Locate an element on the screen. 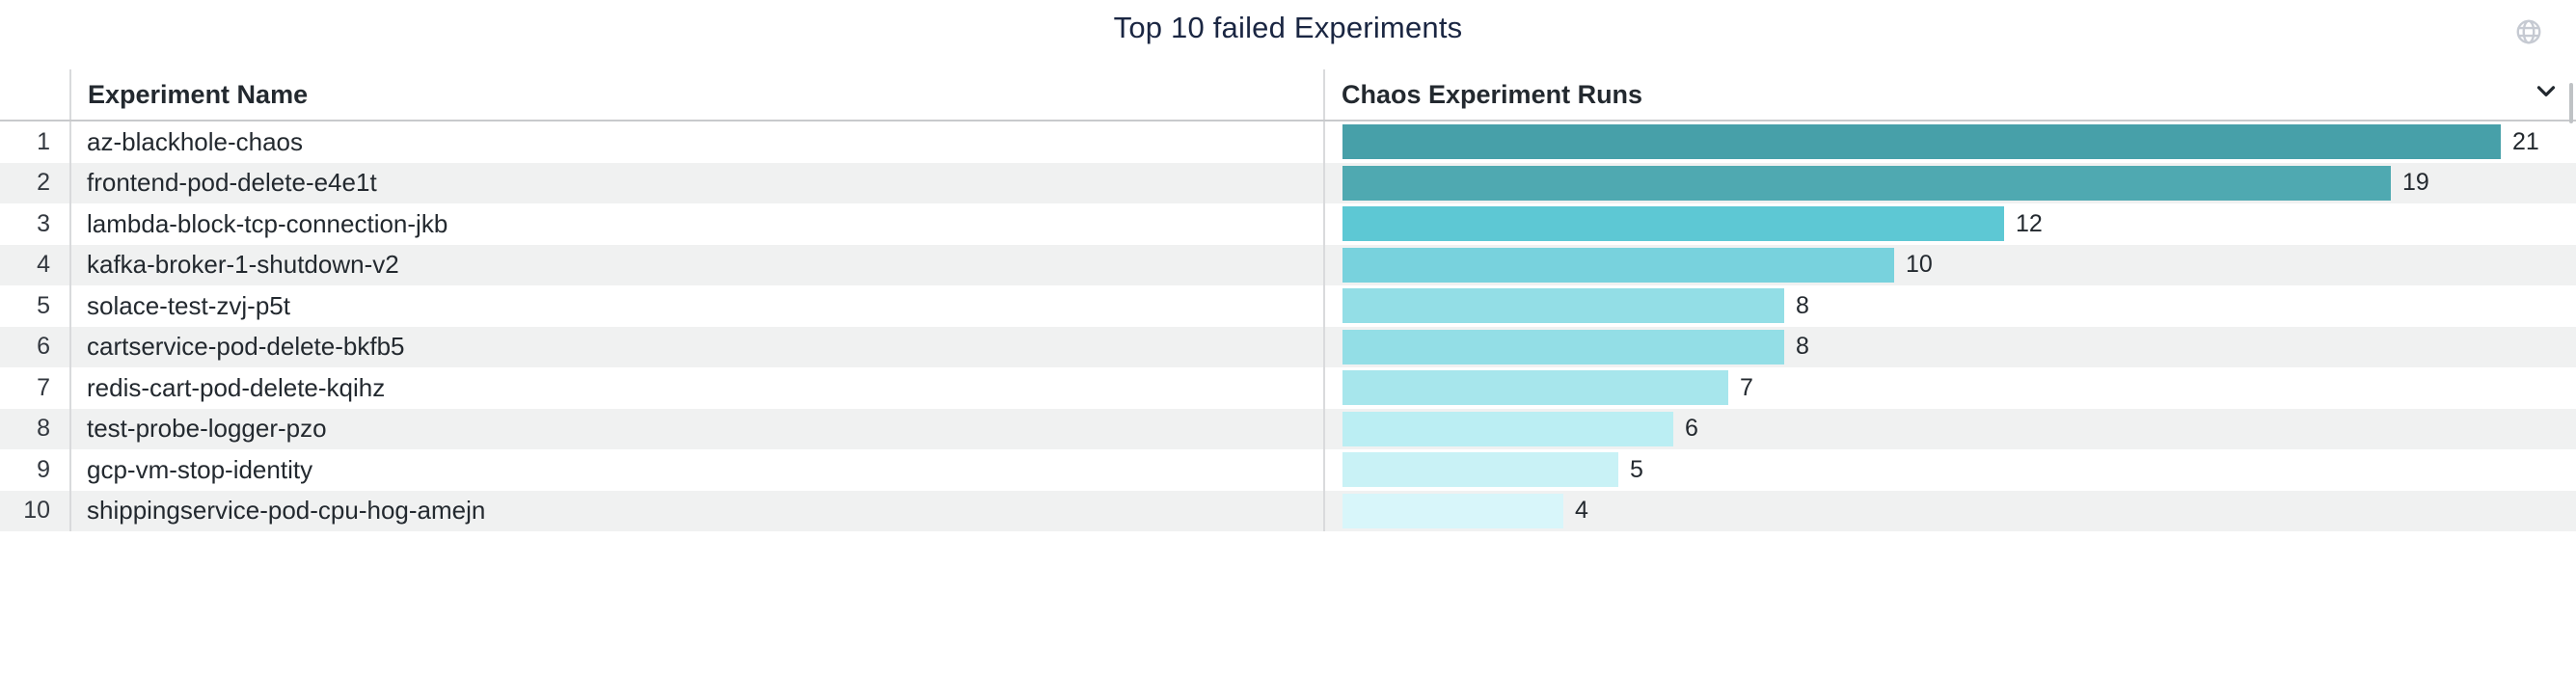 The height and width of the screenshot is (675, 2576). experiment-name-cell: cartservice-pod-delete-bkfb5 is located at coordinates (696, 346).